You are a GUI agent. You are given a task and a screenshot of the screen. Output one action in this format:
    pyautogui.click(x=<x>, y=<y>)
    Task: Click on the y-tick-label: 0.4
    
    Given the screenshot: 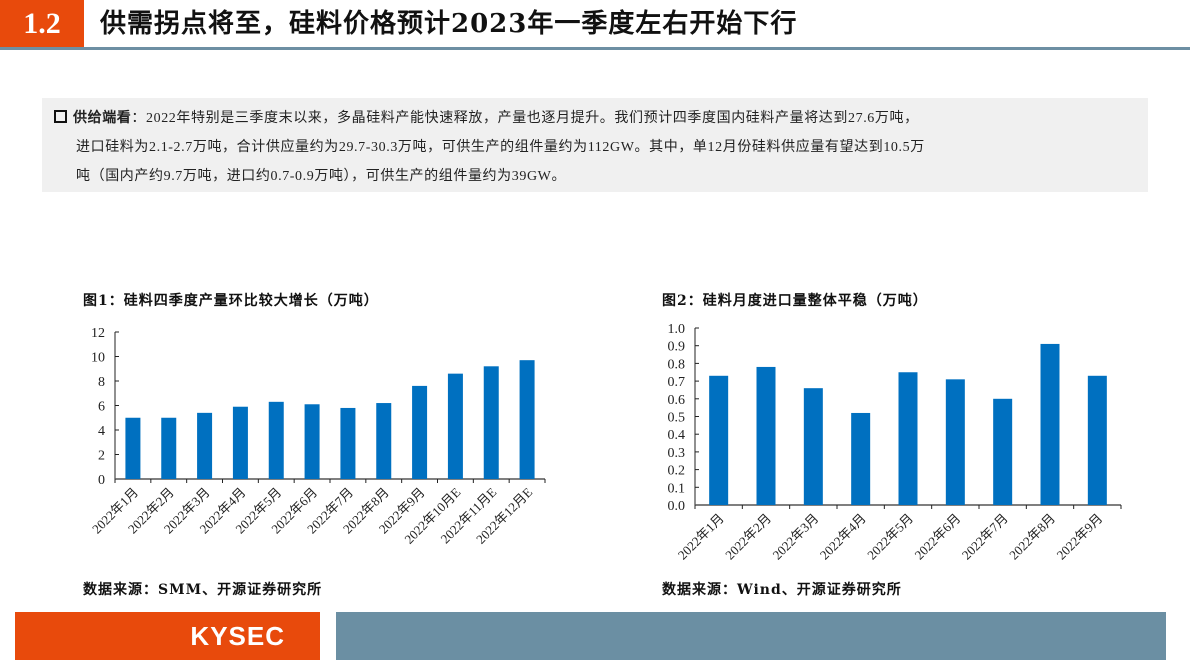 What is the action you would take?
    pyautogui.click(x=677, y=435)
    